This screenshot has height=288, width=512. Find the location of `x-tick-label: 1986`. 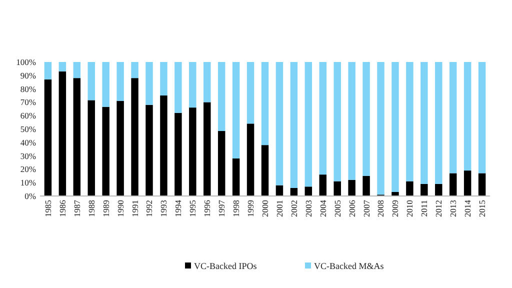

x-tick-label: 1986 is located at coordinates (62, 208).